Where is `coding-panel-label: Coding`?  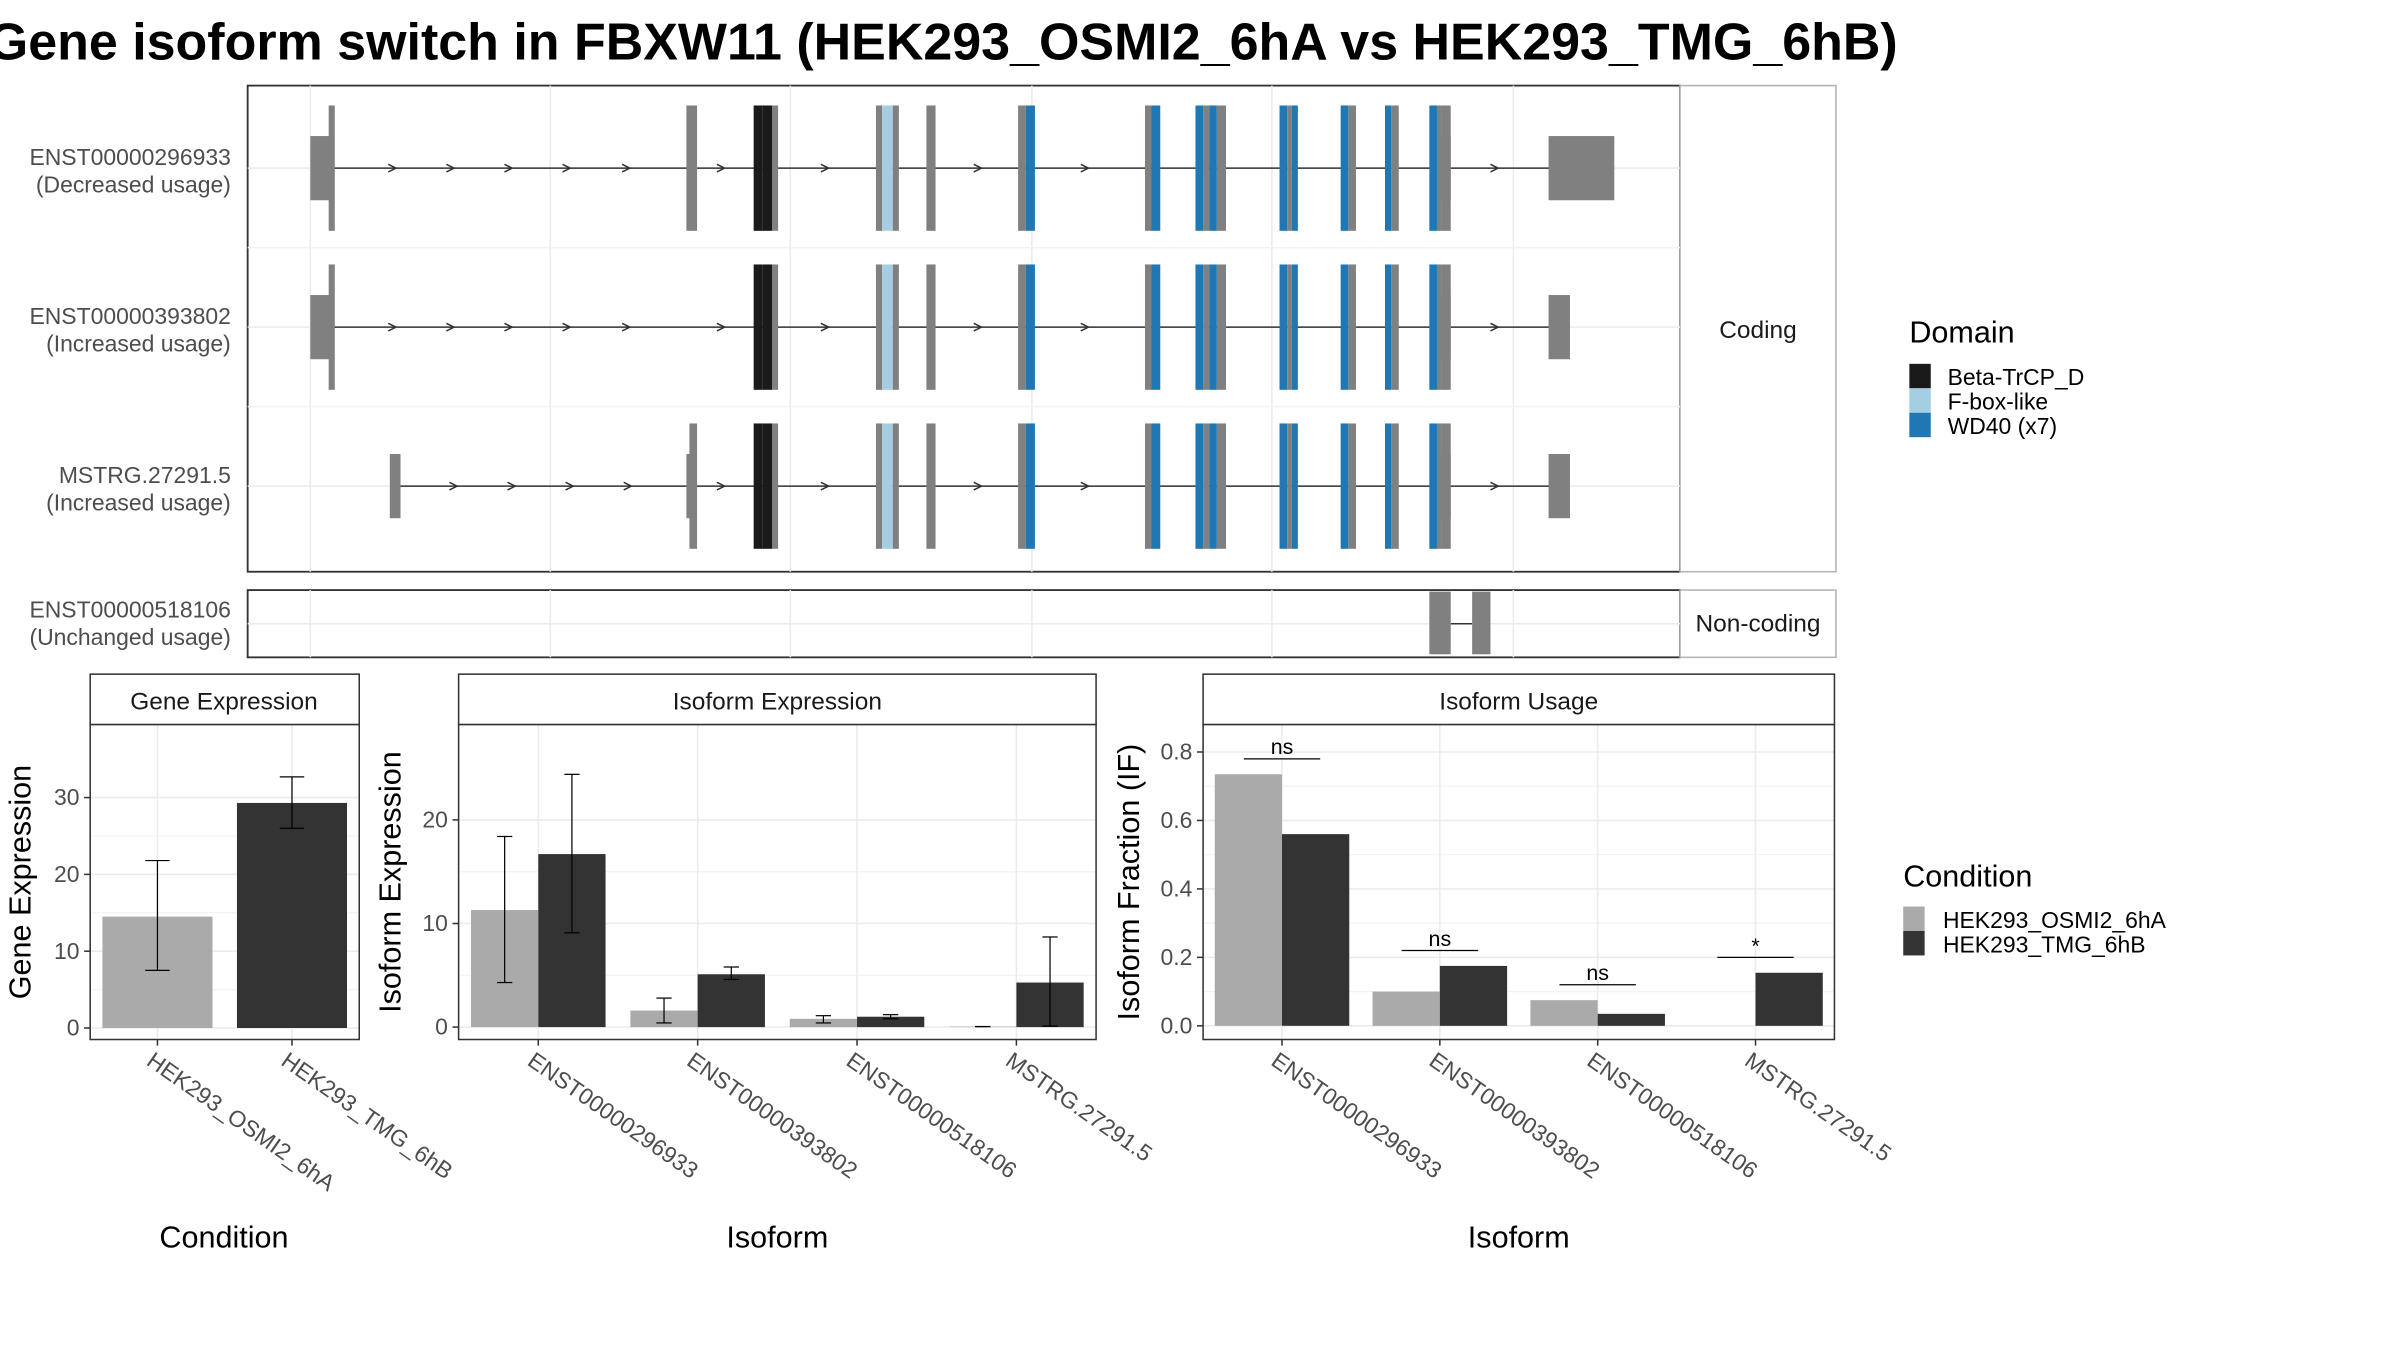
coding-panel-label: Coding is located at coordinates (1757, 330).